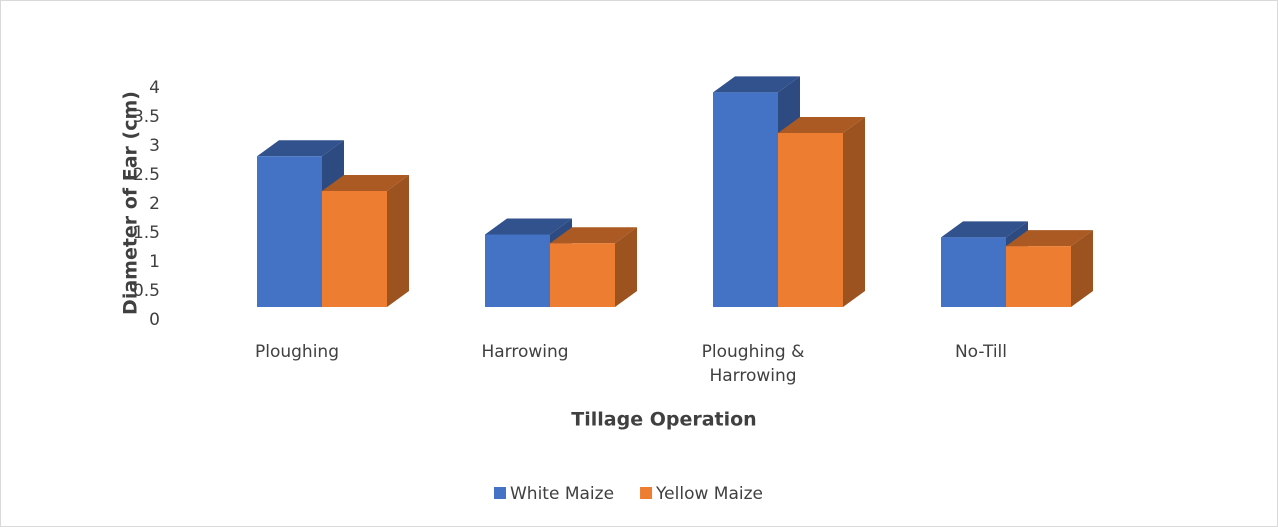 This screenshot has height=527, width=1278. Describe the element at coordinates (154, 204) in the screenshot. I see `y-tick-label: 2` at that location.